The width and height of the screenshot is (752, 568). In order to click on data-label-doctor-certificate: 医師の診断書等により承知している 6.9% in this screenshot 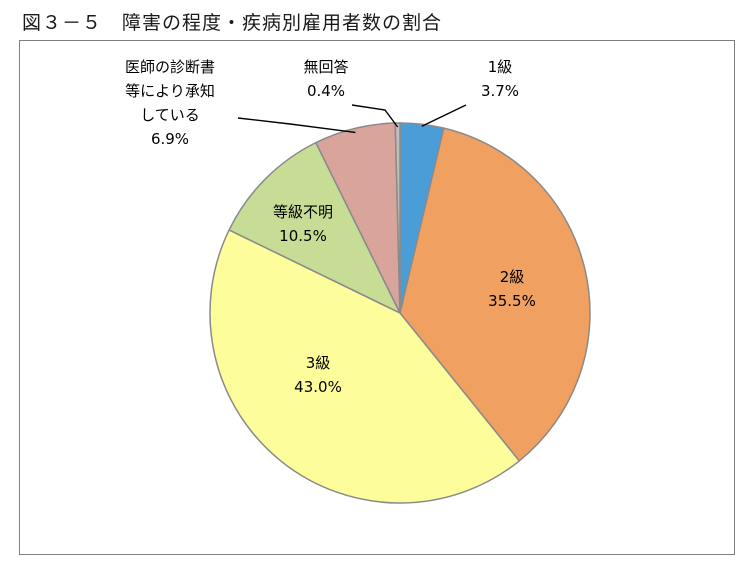, I will do `click(170, 103)`.